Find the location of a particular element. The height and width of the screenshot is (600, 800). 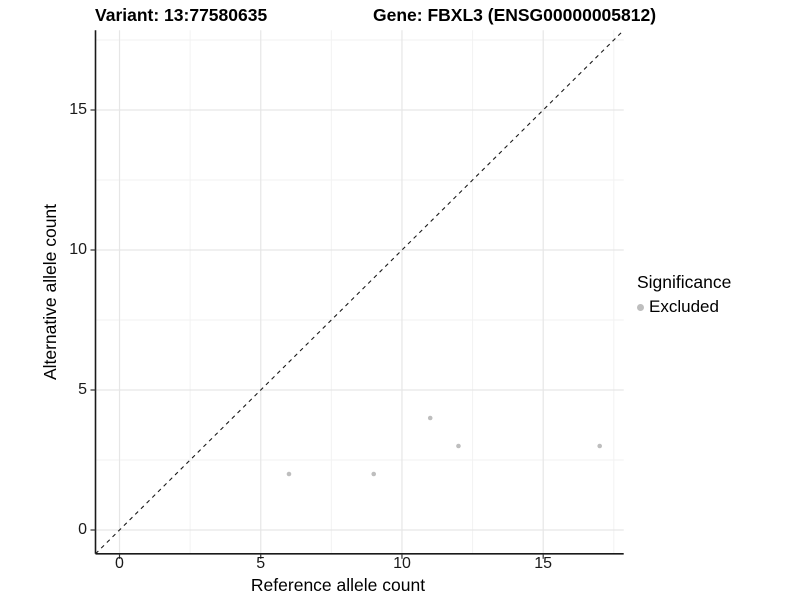

plot-title-gene: Gene: FBXL3 (ENSG00000005812) is located at coordinates (515, 15).